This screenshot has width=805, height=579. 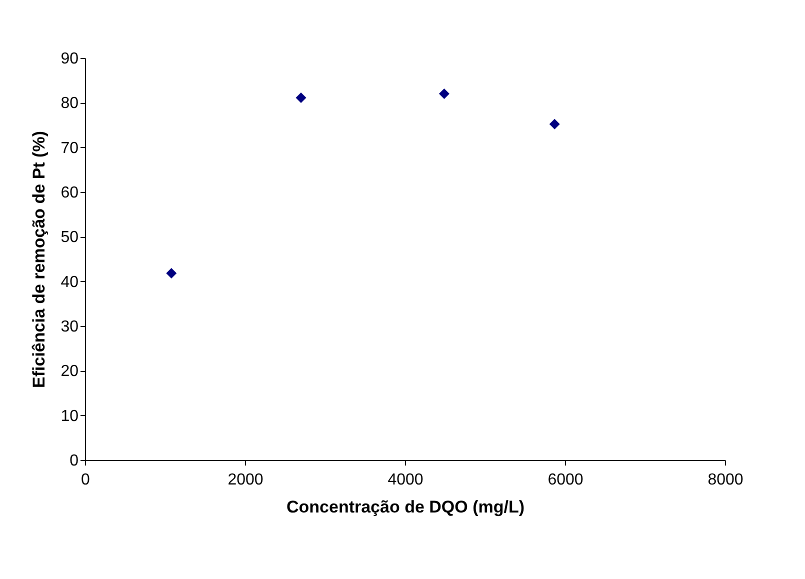 What do you see at coordinates (39, 259) in the screenshot?
I see `y-axis-title: Eficiência de remoção de Pt (%)` at bounding box center [39, 259].